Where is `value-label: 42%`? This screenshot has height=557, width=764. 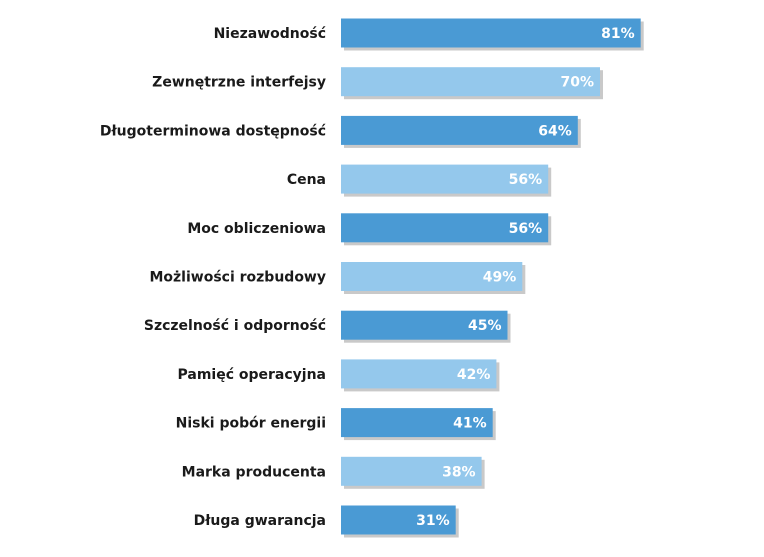
value-label: 42% is located at coordinates (474, 375).